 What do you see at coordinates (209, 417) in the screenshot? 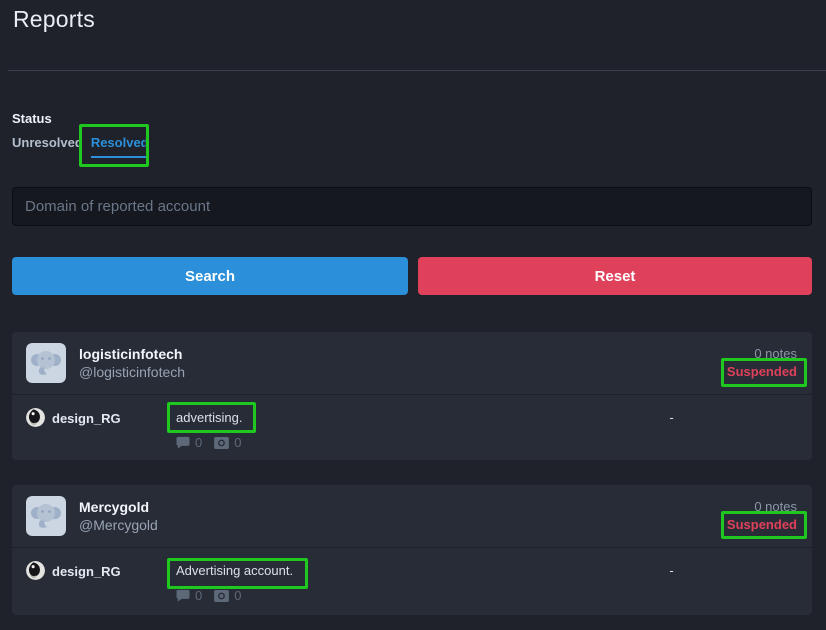
I see `report-comment-link: advertising.` at bounding box center [209, 417].